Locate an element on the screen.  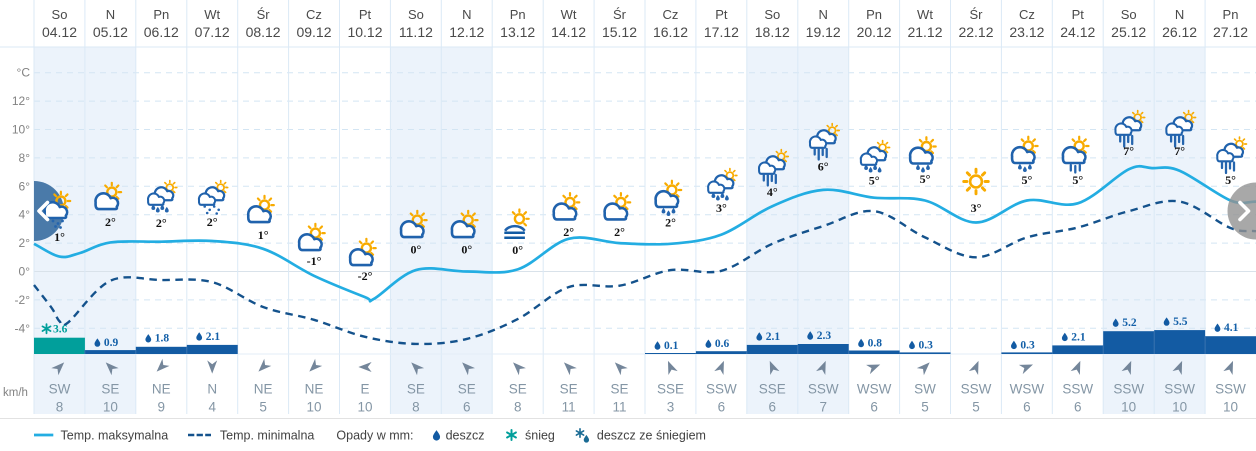
svg-text: 1° is located at coordinates (59, 237).